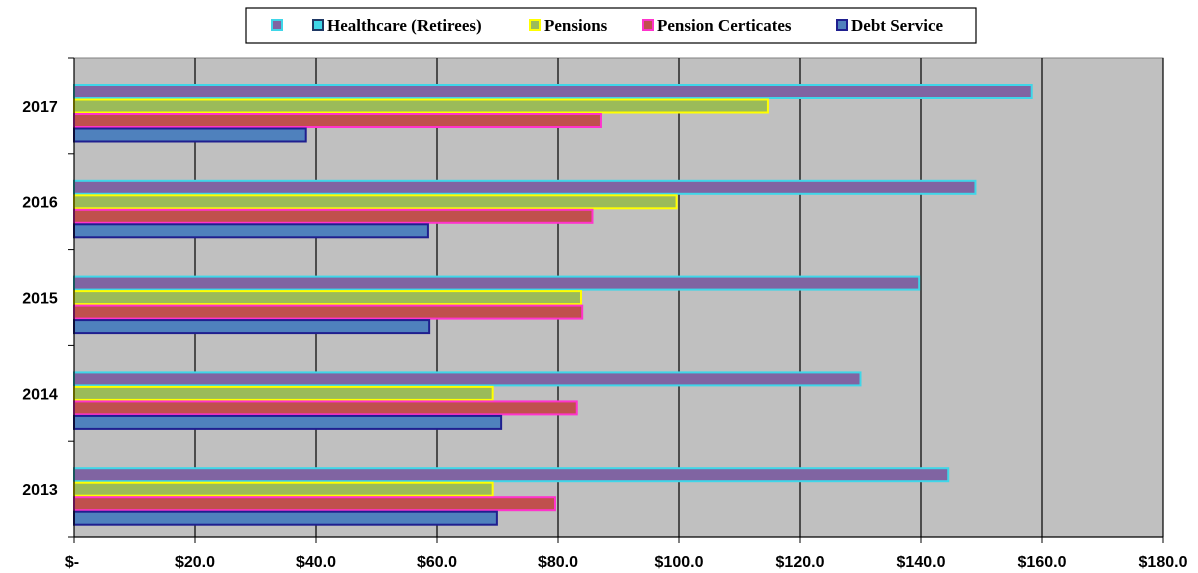 Image resolution: width=1198 pixels, height=573 pixels. I want to click on x-tick-label: $120.0, so click(800, 562).